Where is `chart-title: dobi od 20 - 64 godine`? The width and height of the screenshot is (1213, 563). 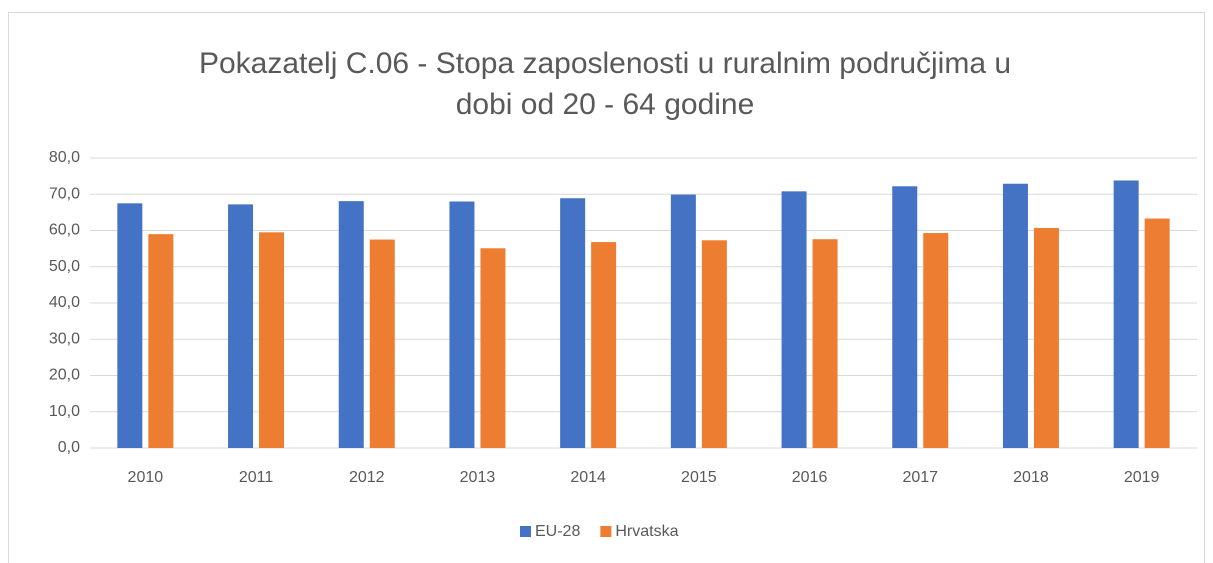
chart-title: dobi od 20 - 64 godine is located at coordinates (605, 104).